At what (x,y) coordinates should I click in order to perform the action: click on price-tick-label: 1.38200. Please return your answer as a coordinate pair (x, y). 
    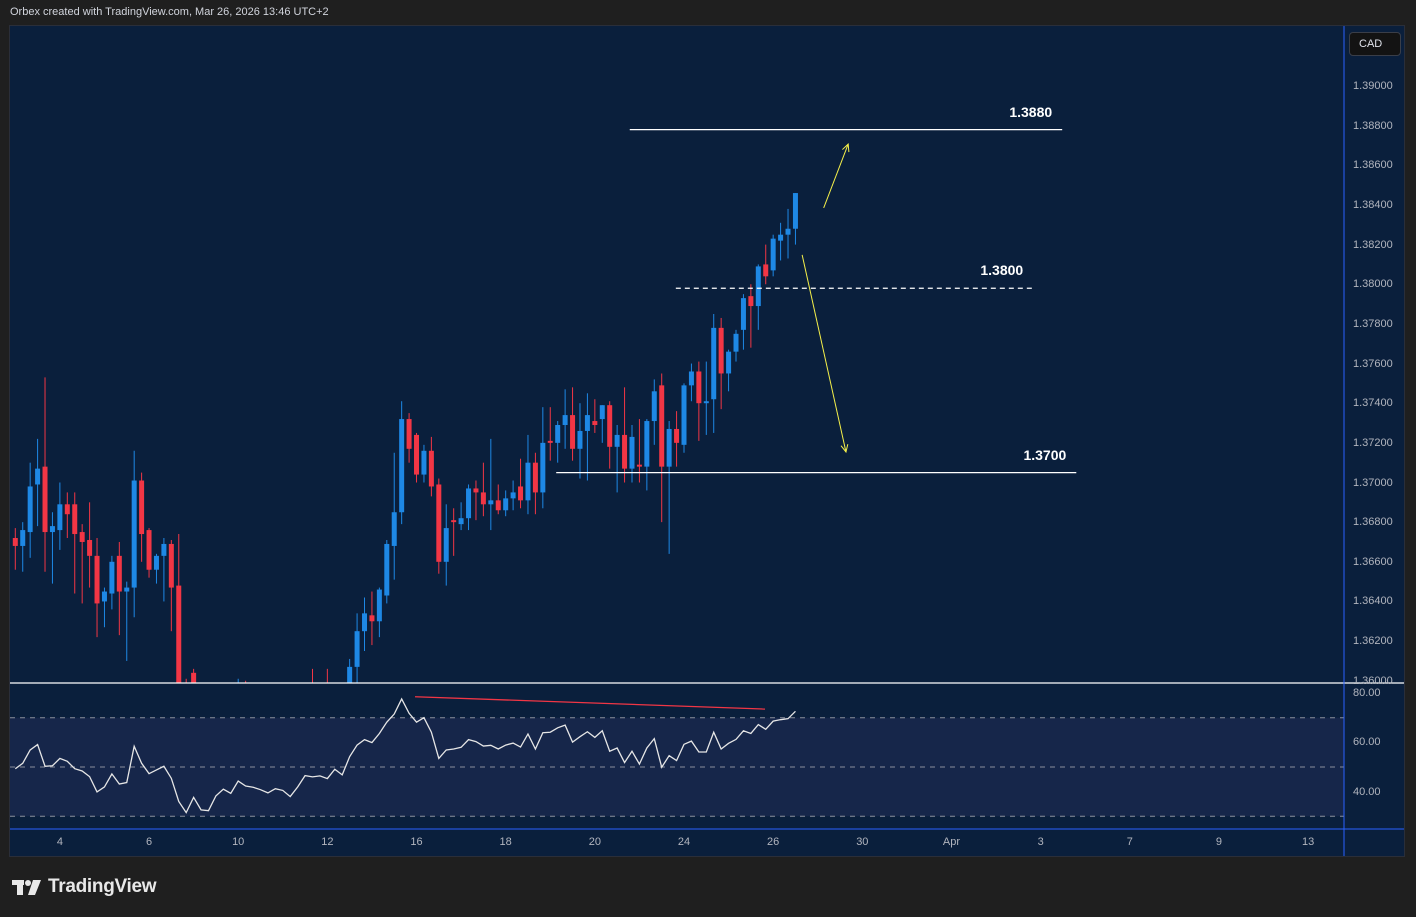
    Looking at the image, I should click on (1373, 244).